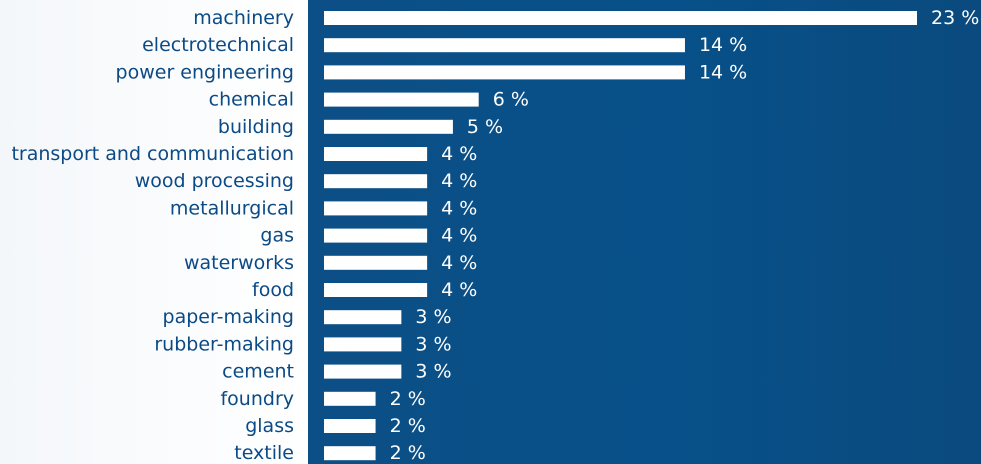 The image size is (981, 464). Describe the element at coordinates (152, 154) in the screenshot. I see `category-label: transport and communication` at that location.